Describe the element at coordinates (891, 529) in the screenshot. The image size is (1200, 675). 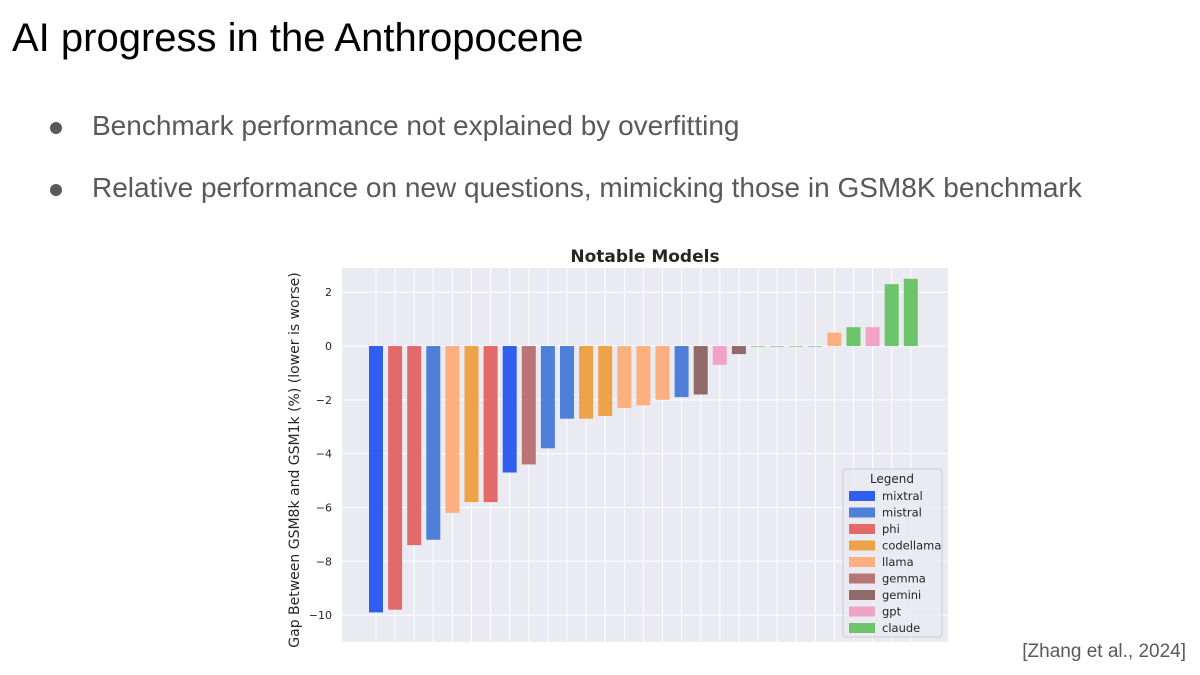
I see `legend-label-phi: phi` at that location.